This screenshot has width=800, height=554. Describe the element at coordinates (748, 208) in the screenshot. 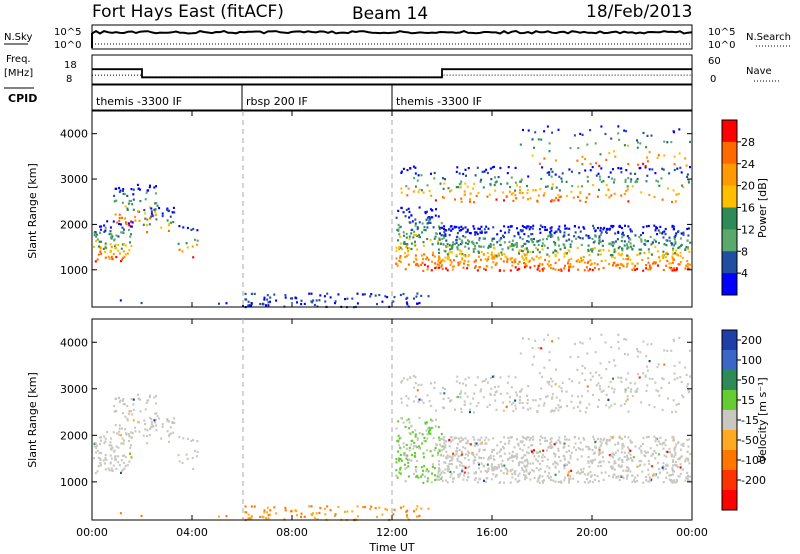

I see `colorbar-tick-label: 16` at that location.